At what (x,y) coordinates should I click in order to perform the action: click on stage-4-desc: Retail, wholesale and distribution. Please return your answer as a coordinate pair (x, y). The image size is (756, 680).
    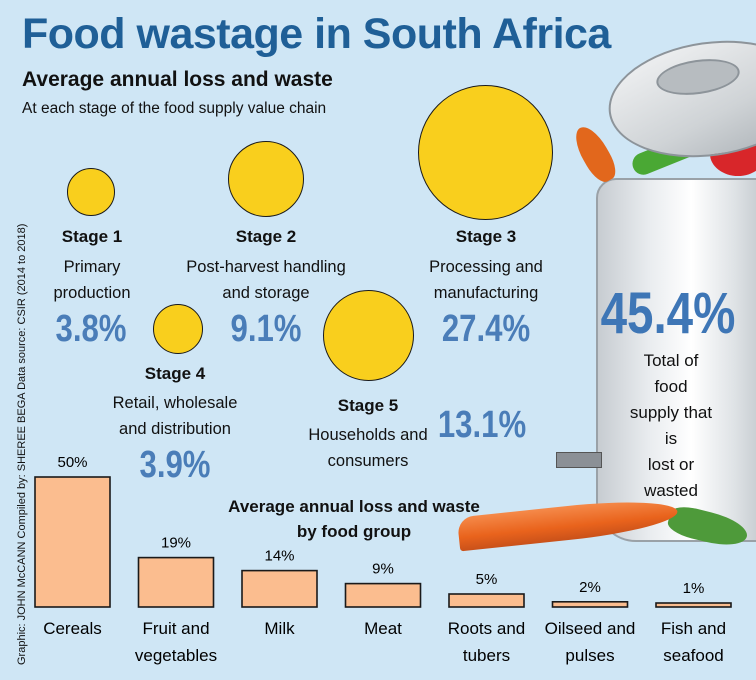
    Looking at the image, I should click on (175, 416).